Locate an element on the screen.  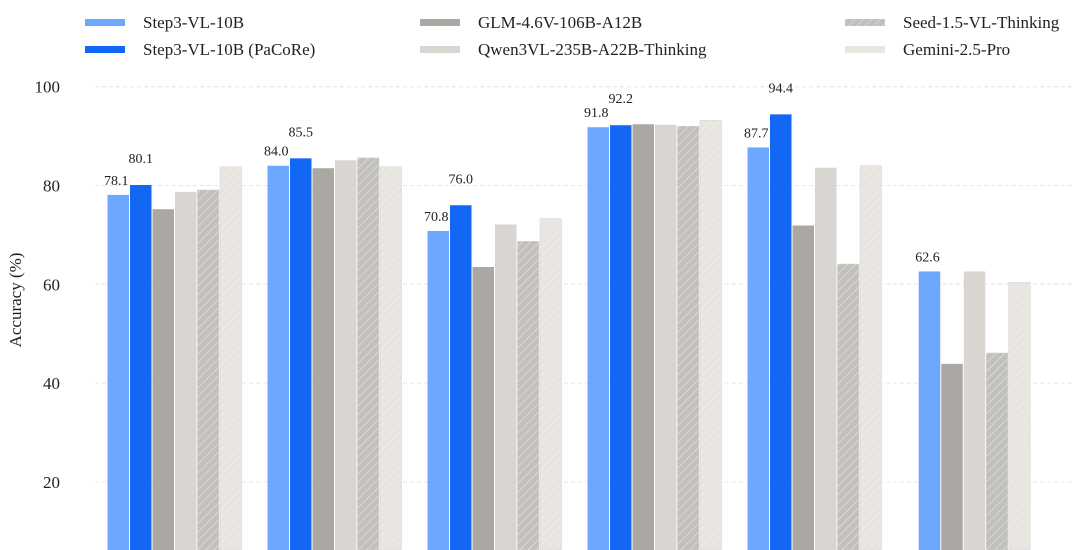
y-axis: 20 40 60 80 100 is located at coordinates (48, 285).